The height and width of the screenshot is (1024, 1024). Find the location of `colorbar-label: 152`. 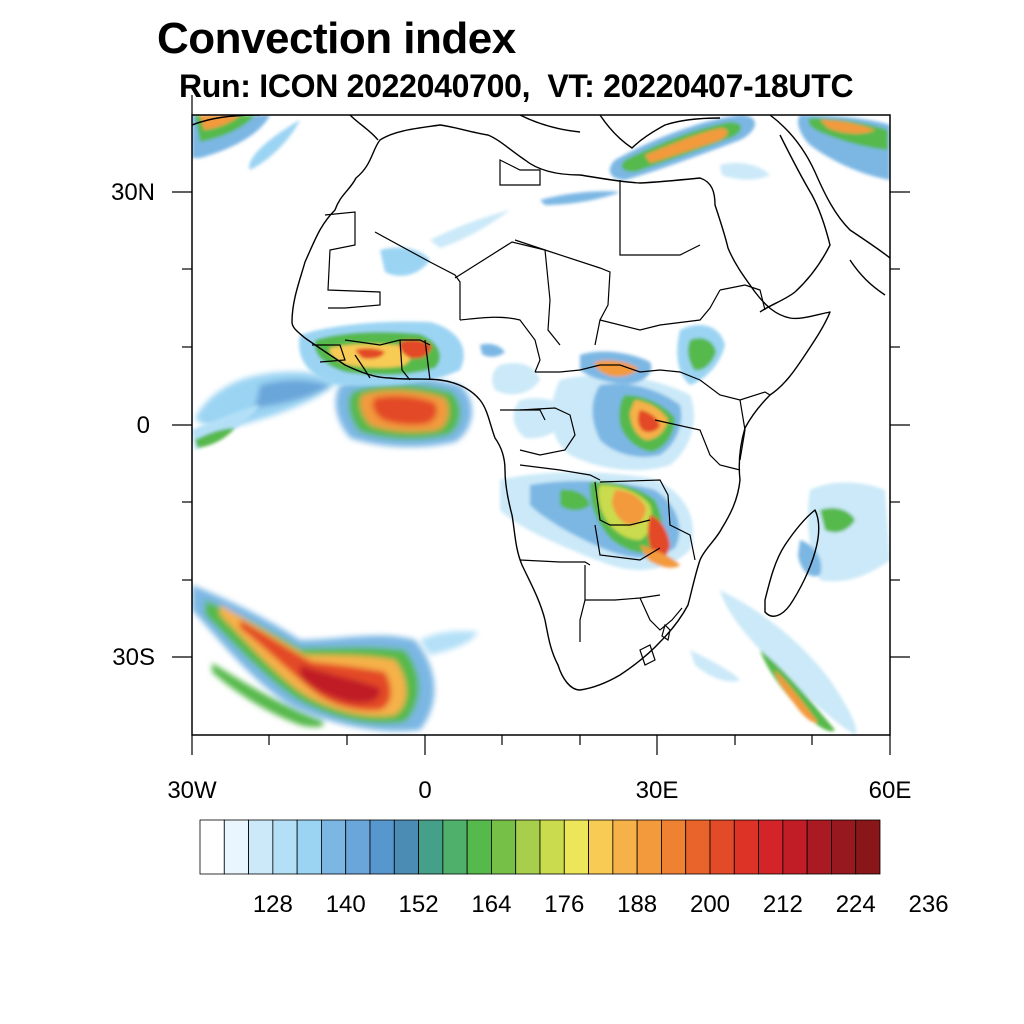

colorbar-label: 152 is located at coordinates (419, 904).